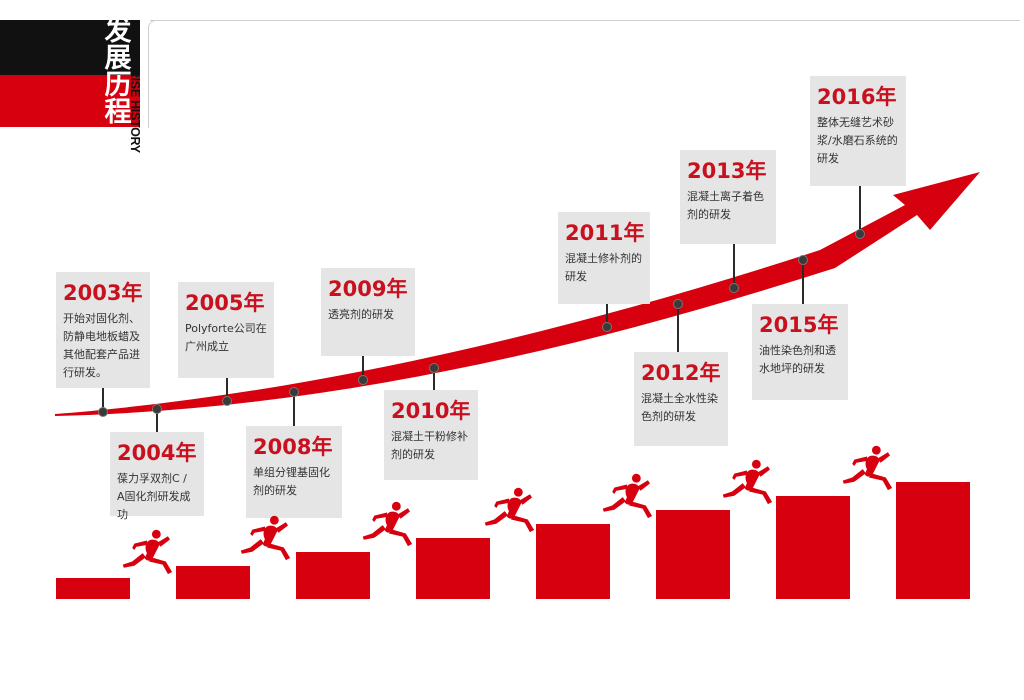 This screenshot has height=700, width=1024. I want to click on milestone-card-2008: 2008年 单组分锂基固化剂的研发, so click(294, 472).